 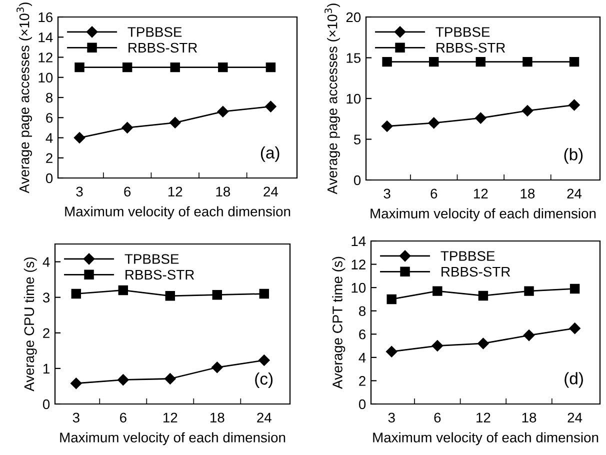 I want to click on y-tick-label: 16, so click(x=45, y=17).